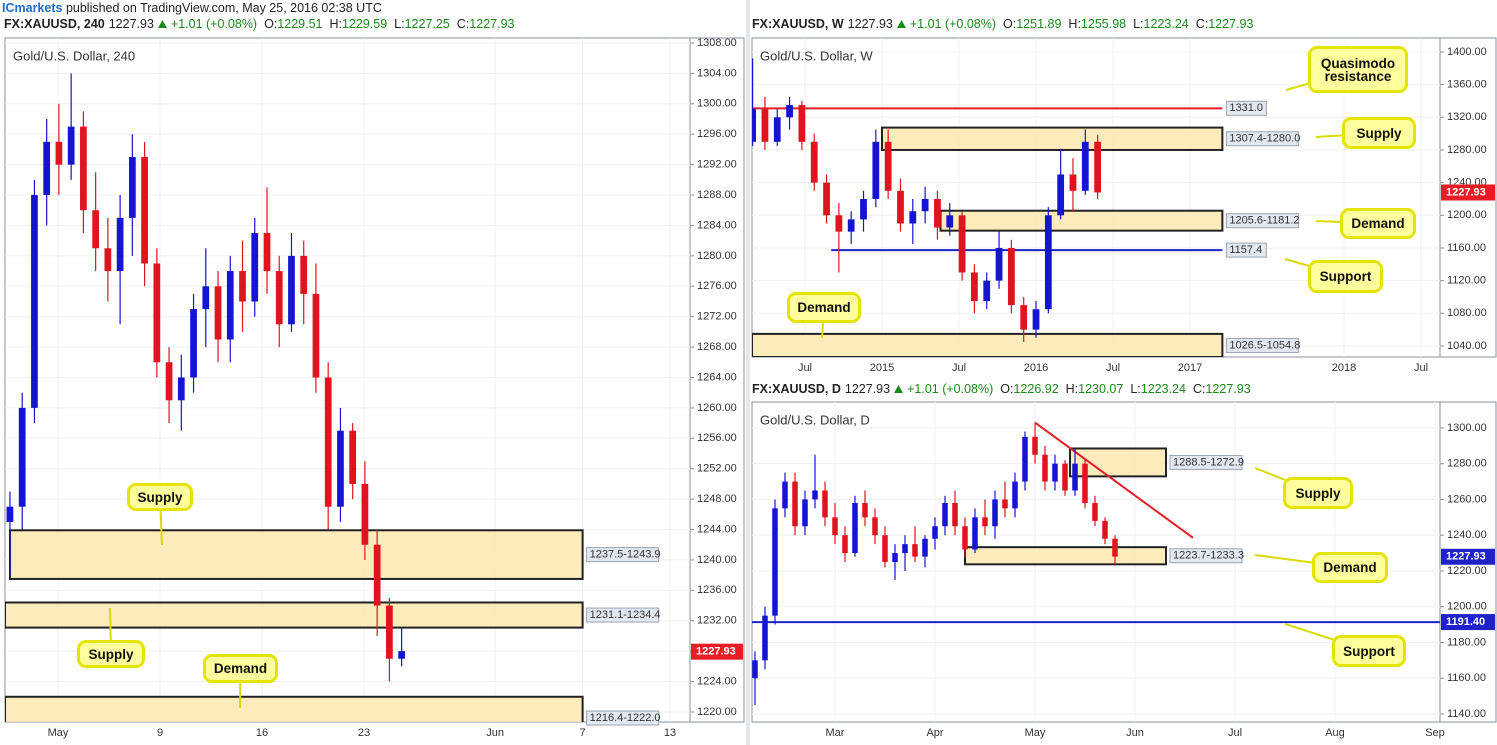 Image resolution: width=1497 pixels, height=745 pixels. Describe the element at coordinates (835, 733) in the screenshot. I see `x-tick-label: Mar` at that location.